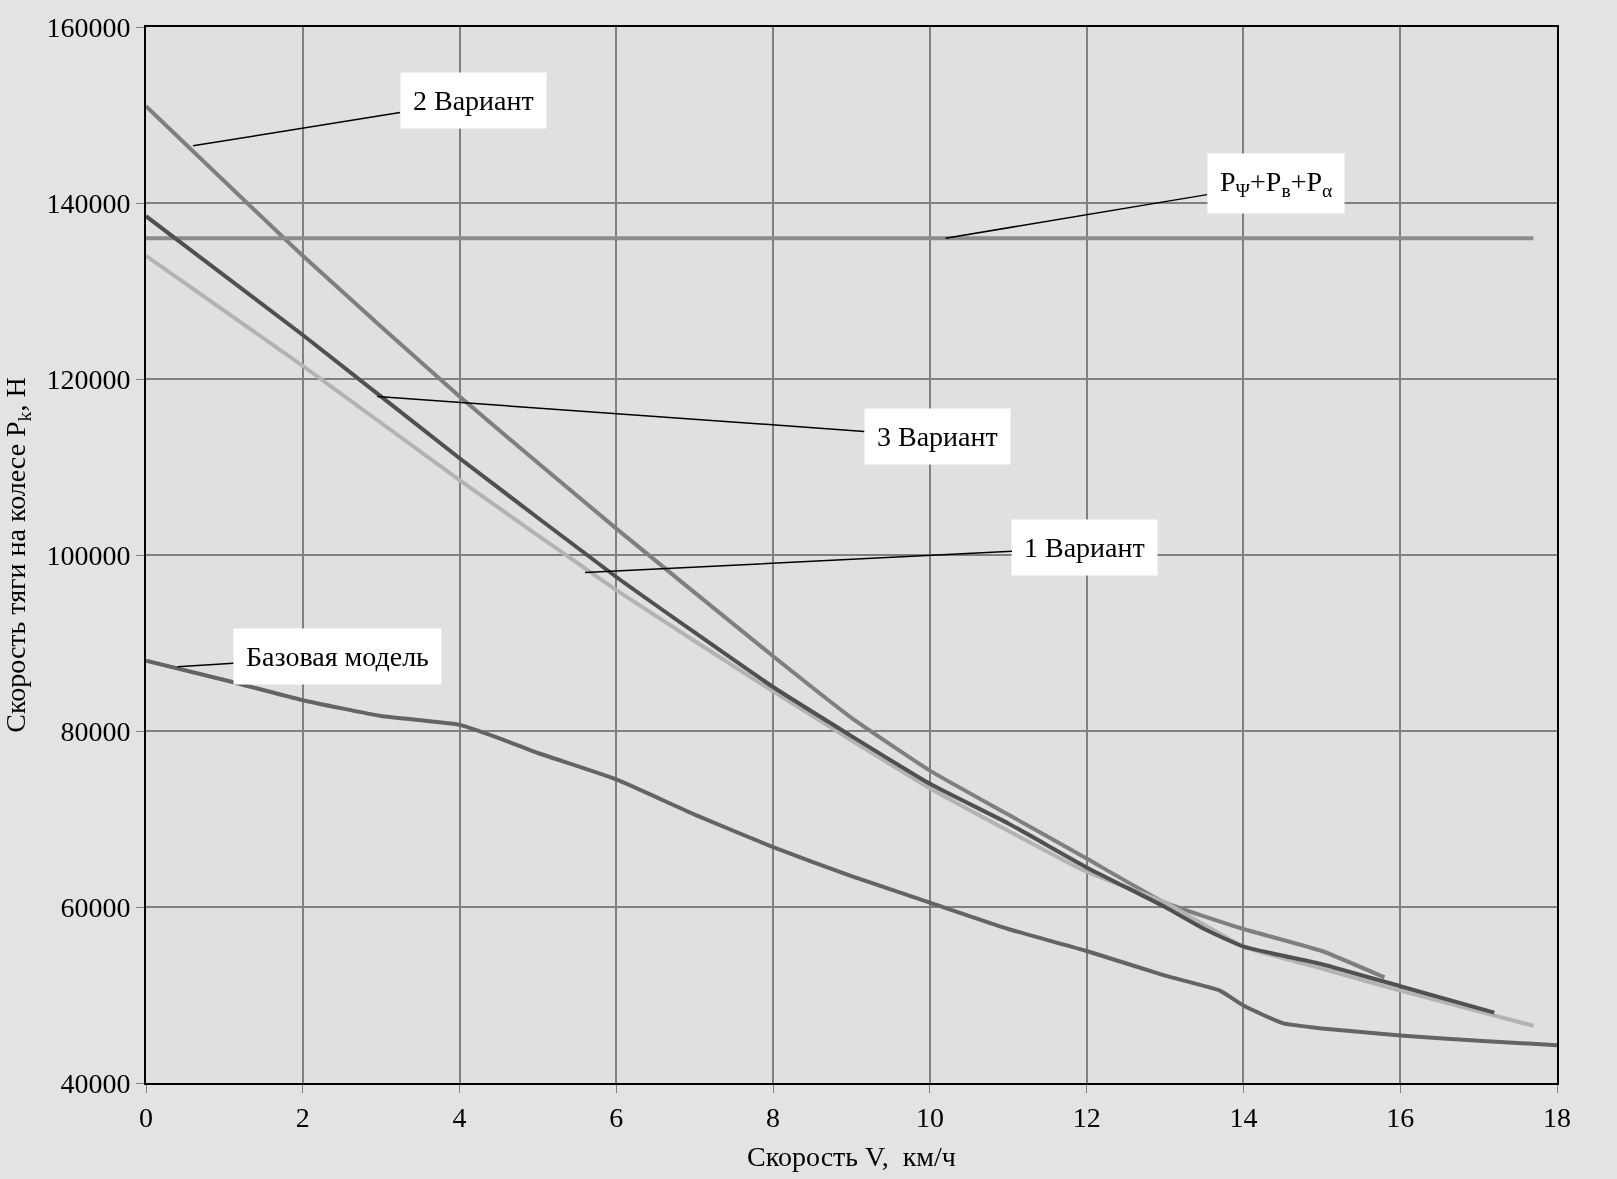  What do you see at coordinates (146, 1117) in the screenshot?
I see `x-tick-label: 0` at bounding box center [146, 1117].